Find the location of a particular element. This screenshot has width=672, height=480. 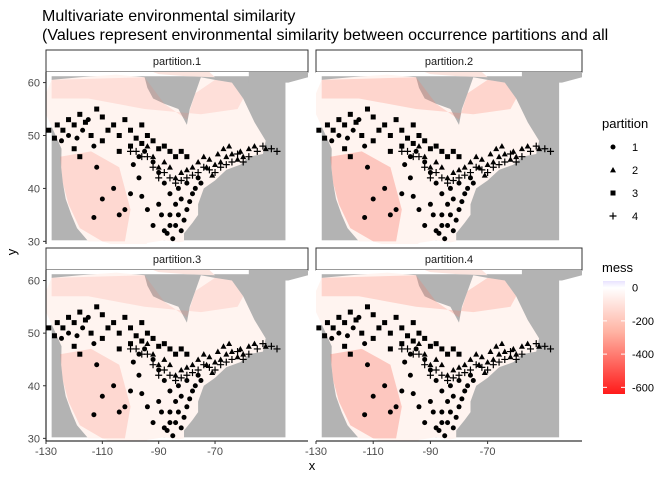

x-tick-label: -110 is located at coordinates (102, 452).